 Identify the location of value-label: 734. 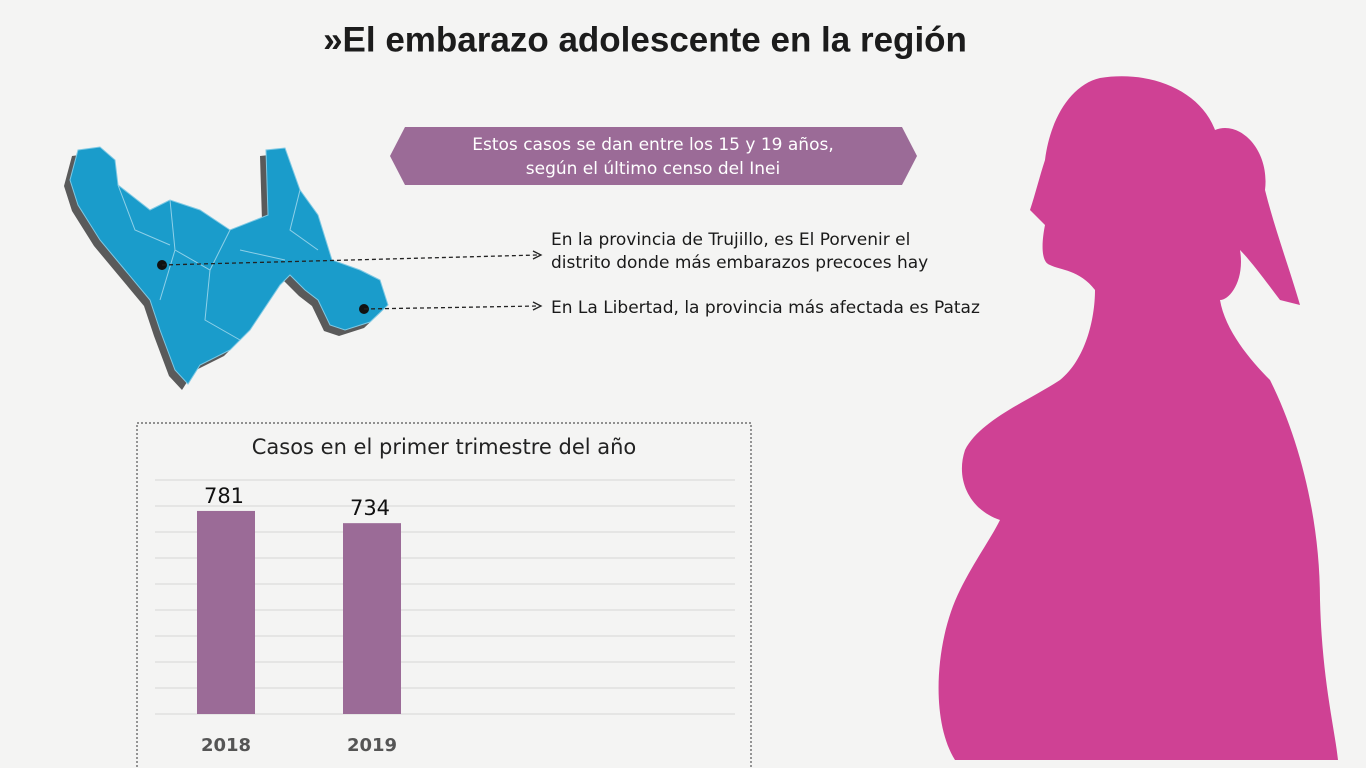
(370, 508).